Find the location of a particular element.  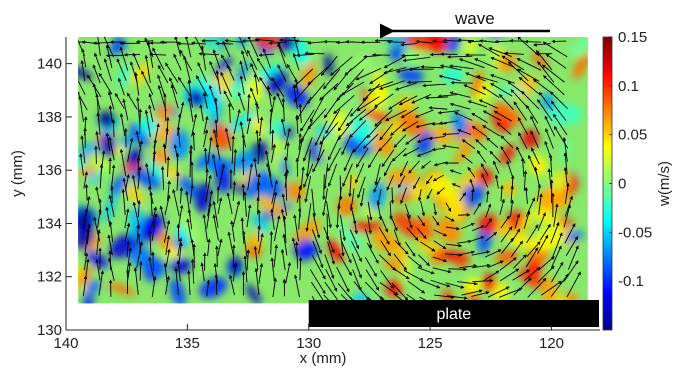

plate-label: plate is located at coordinates (454, 314).